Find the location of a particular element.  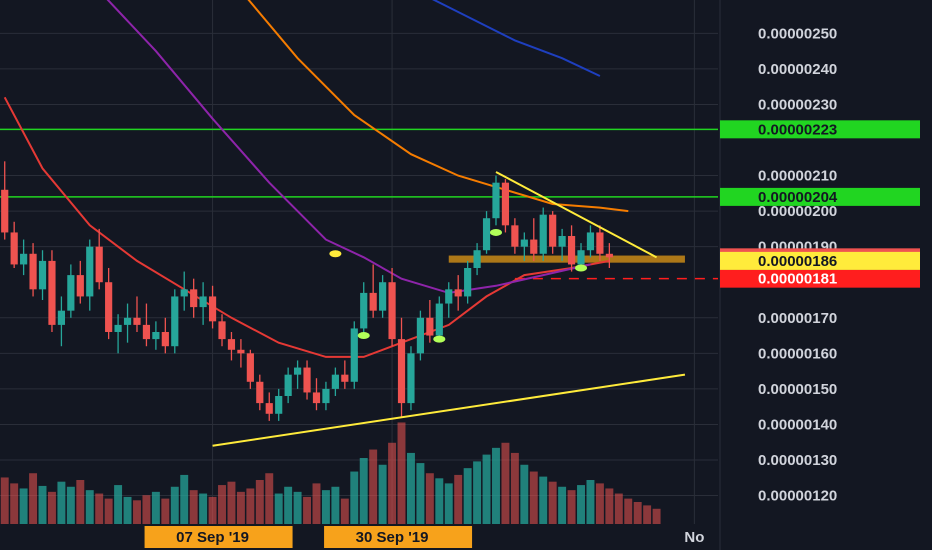

support-zone is located at coordinates (566, 259).